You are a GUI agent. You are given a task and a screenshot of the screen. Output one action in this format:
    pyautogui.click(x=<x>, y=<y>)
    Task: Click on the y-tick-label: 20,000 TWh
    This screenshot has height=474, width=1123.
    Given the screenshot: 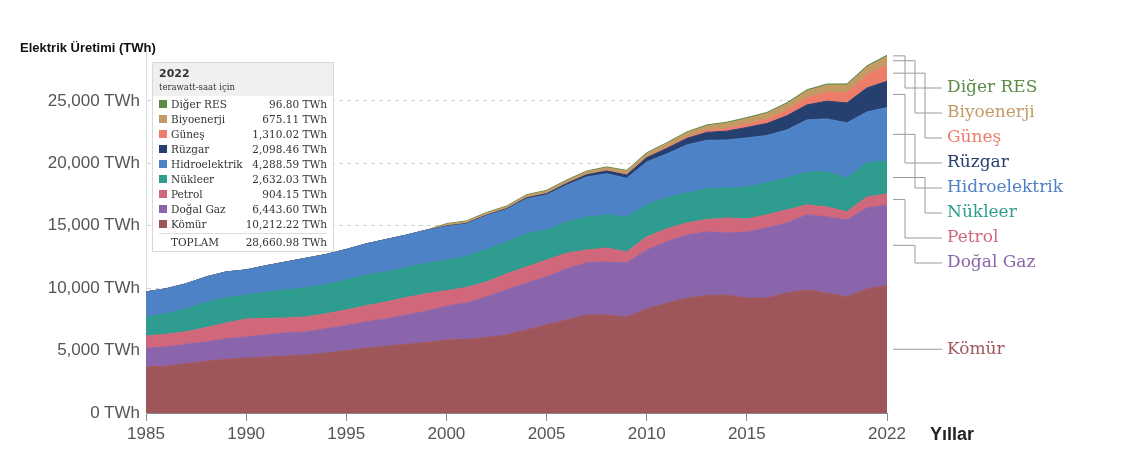 What is the action you would take?
    pyautogui.click(x=93, y=163)
    